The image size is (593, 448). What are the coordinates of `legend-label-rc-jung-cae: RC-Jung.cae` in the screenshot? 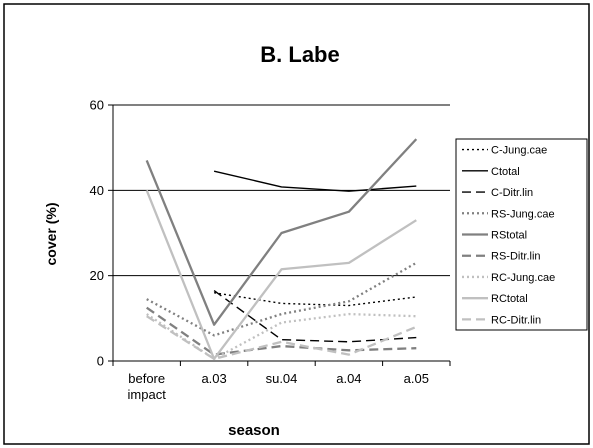 It's located at (523, 278).